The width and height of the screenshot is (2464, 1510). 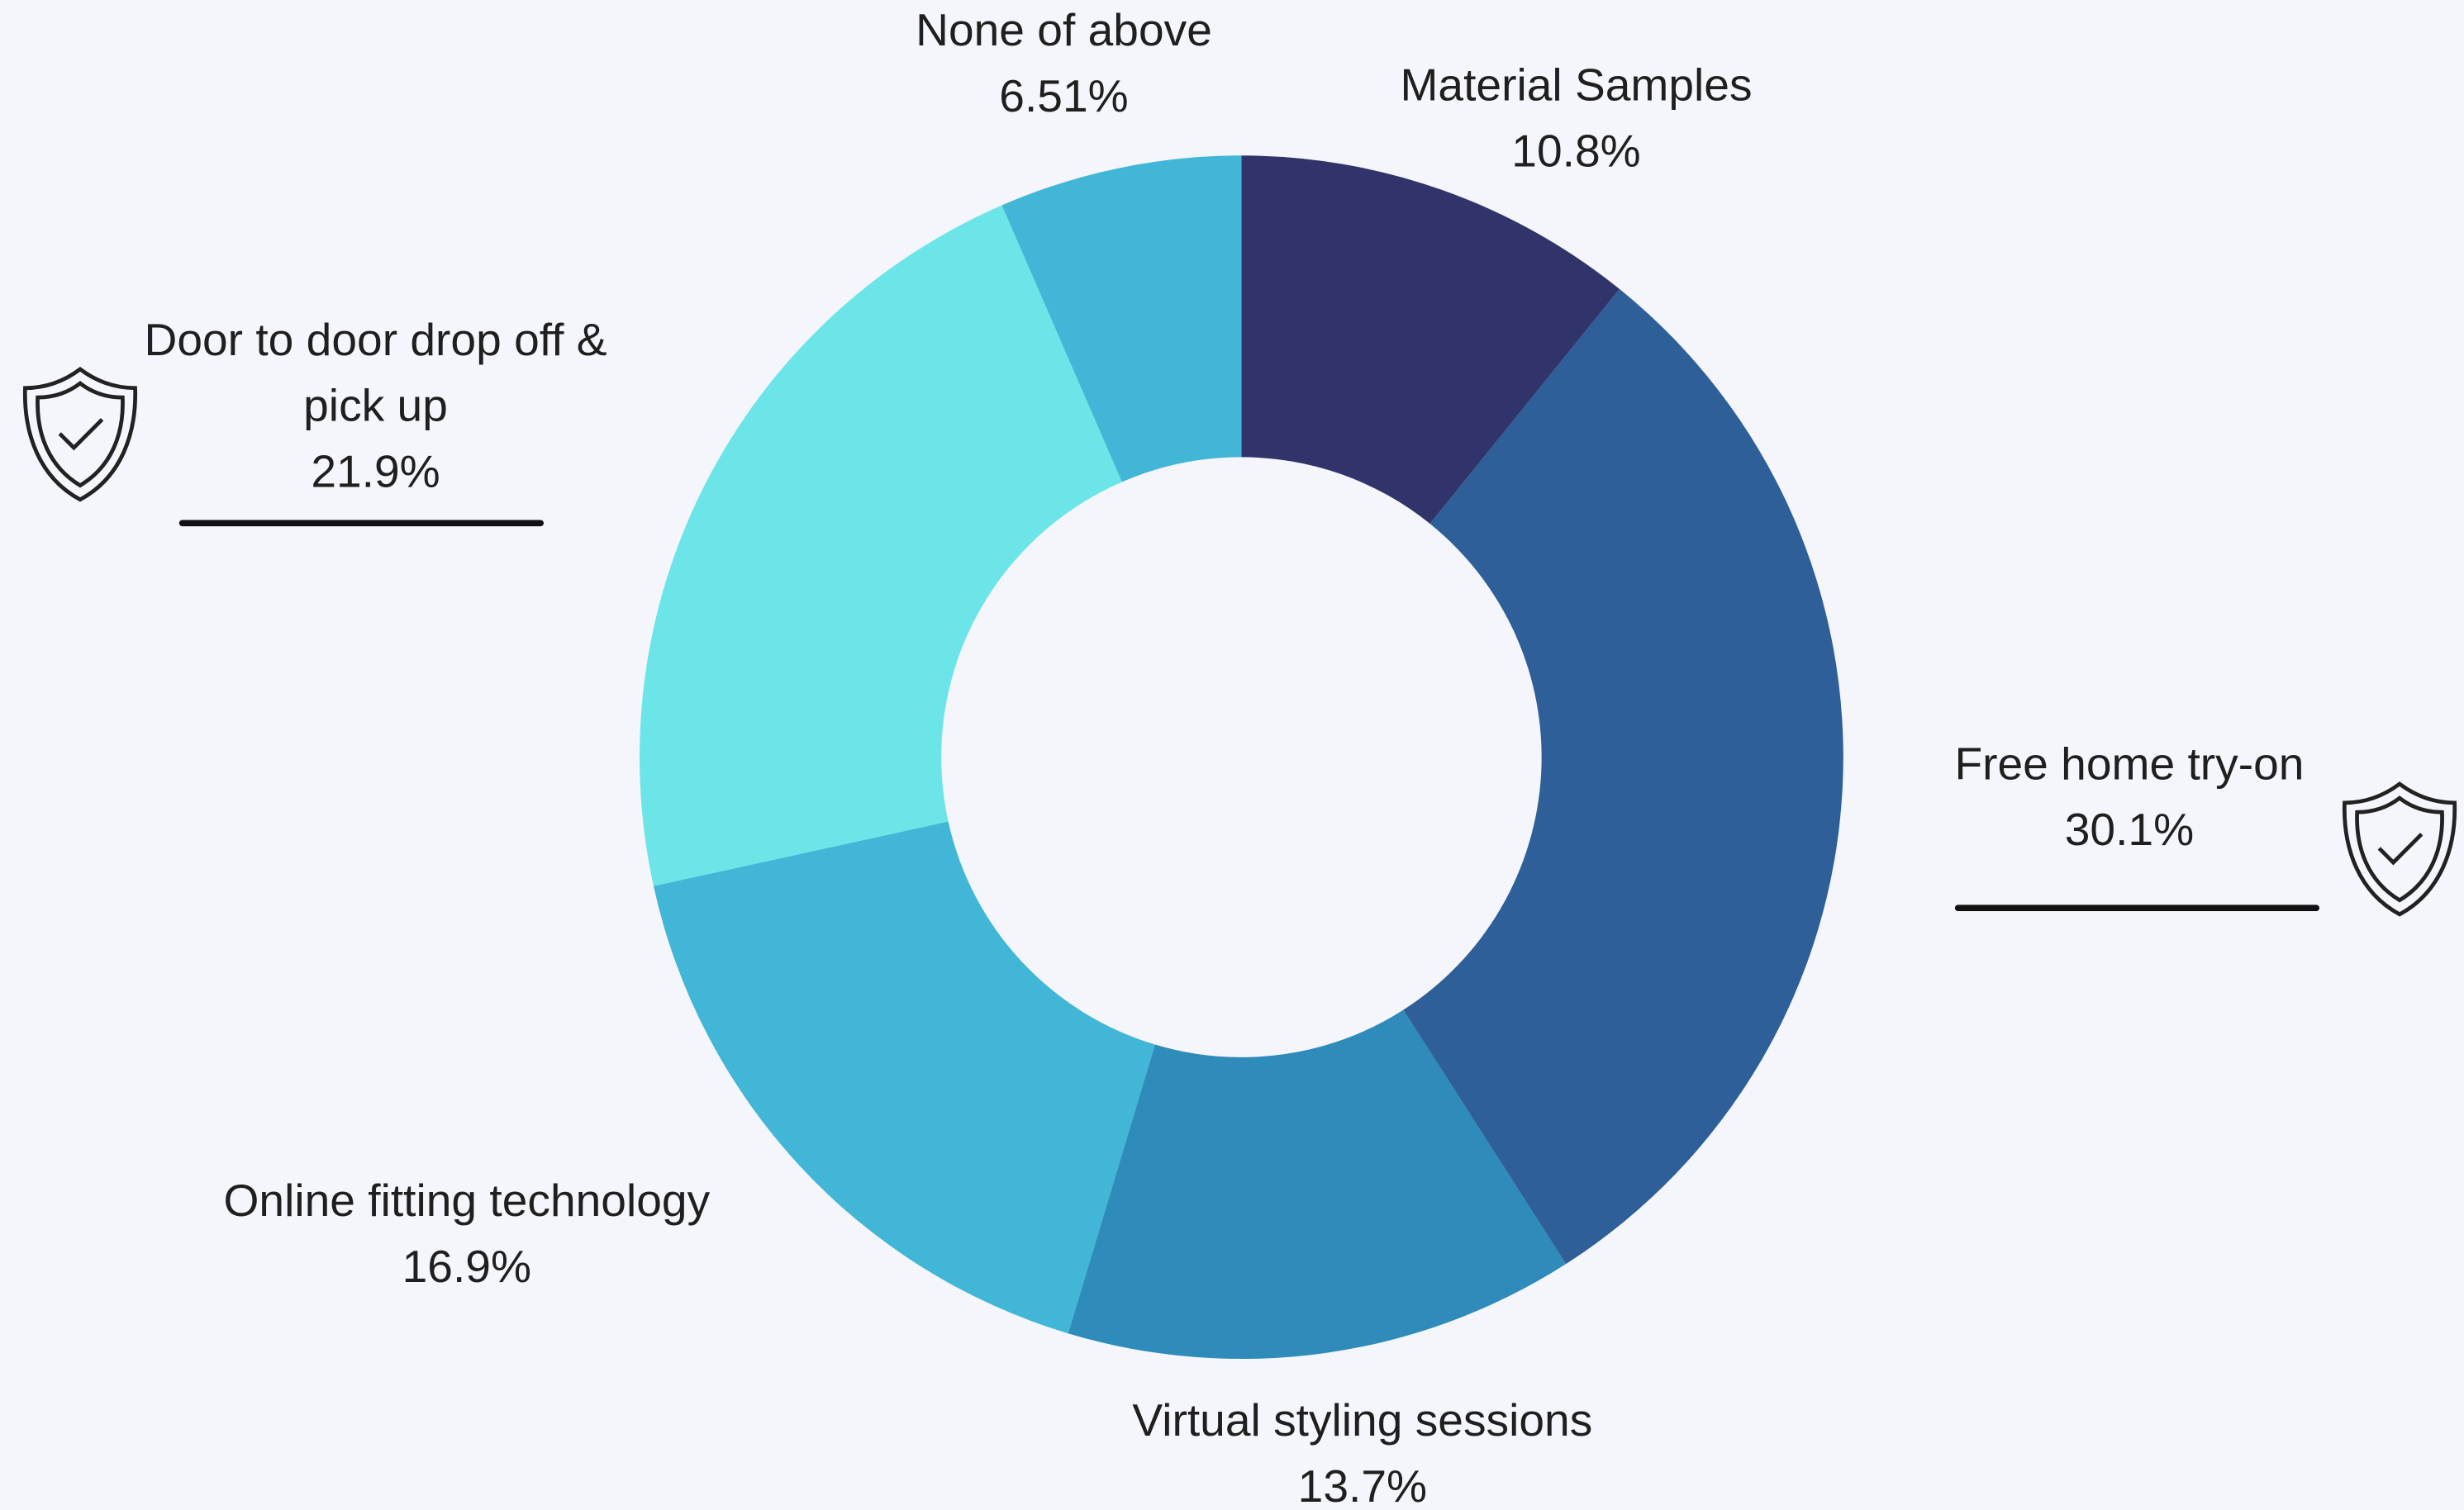 What do you see at coordinates (2129, 831) in the screenshot?
I see `value-label: 30.1%` at bounding box center [2129, 831].